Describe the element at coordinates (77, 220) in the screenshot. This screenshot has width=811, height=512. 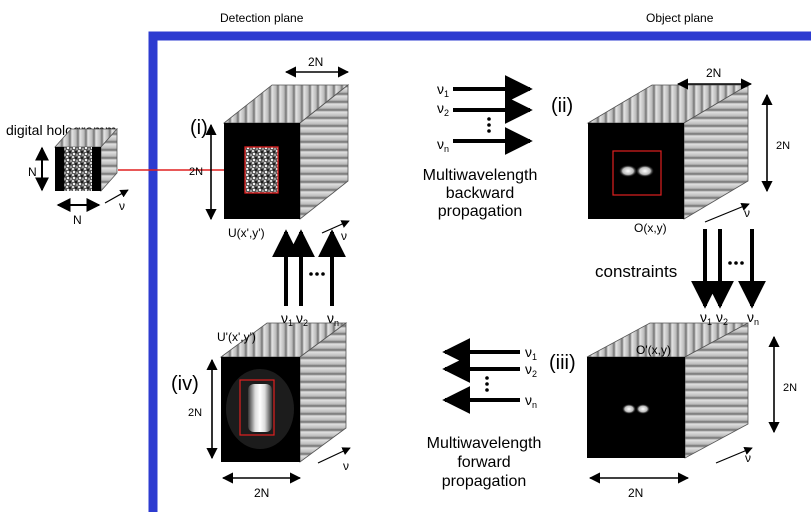
I see `hologram-dim-bottom: N` at that location.